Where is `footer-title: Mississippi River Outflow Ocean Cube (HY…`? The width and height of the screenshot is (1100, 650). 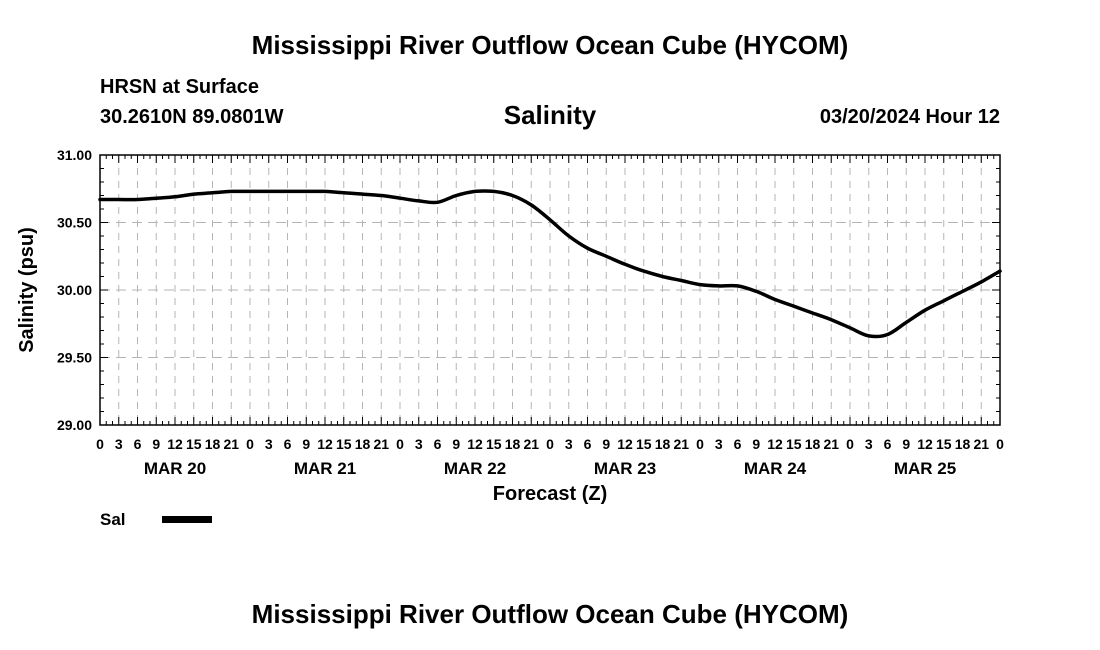
footer-title: Mississippi River Outflow Ocean Cube (HY… is located at coordinates (550, 614).